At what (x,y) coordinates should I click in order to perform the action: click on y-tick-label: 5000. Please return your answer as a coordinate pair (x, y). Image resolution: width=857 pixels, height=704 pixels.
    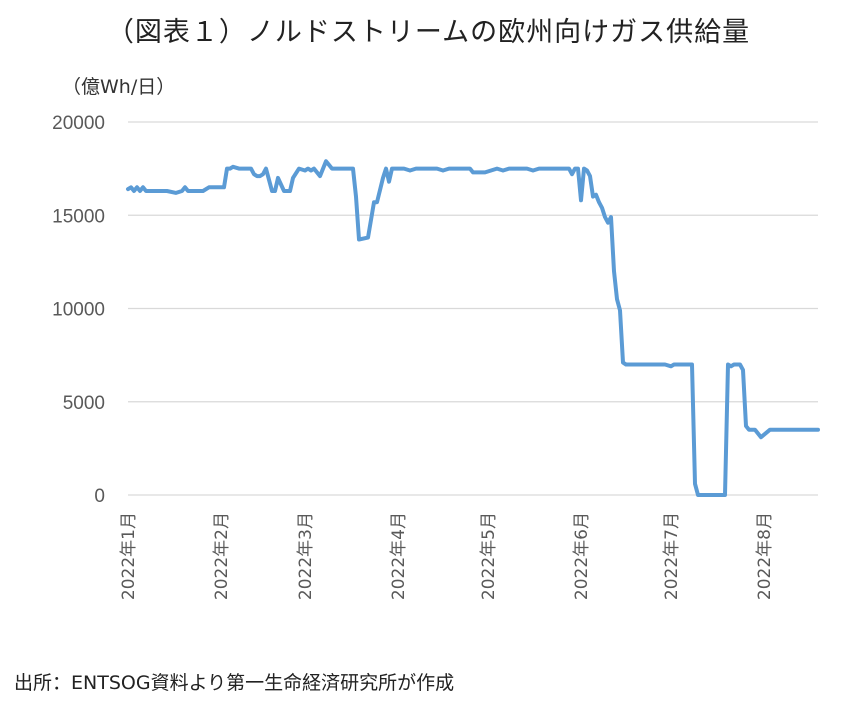
    Looking at the image, I should click on (84, 403).